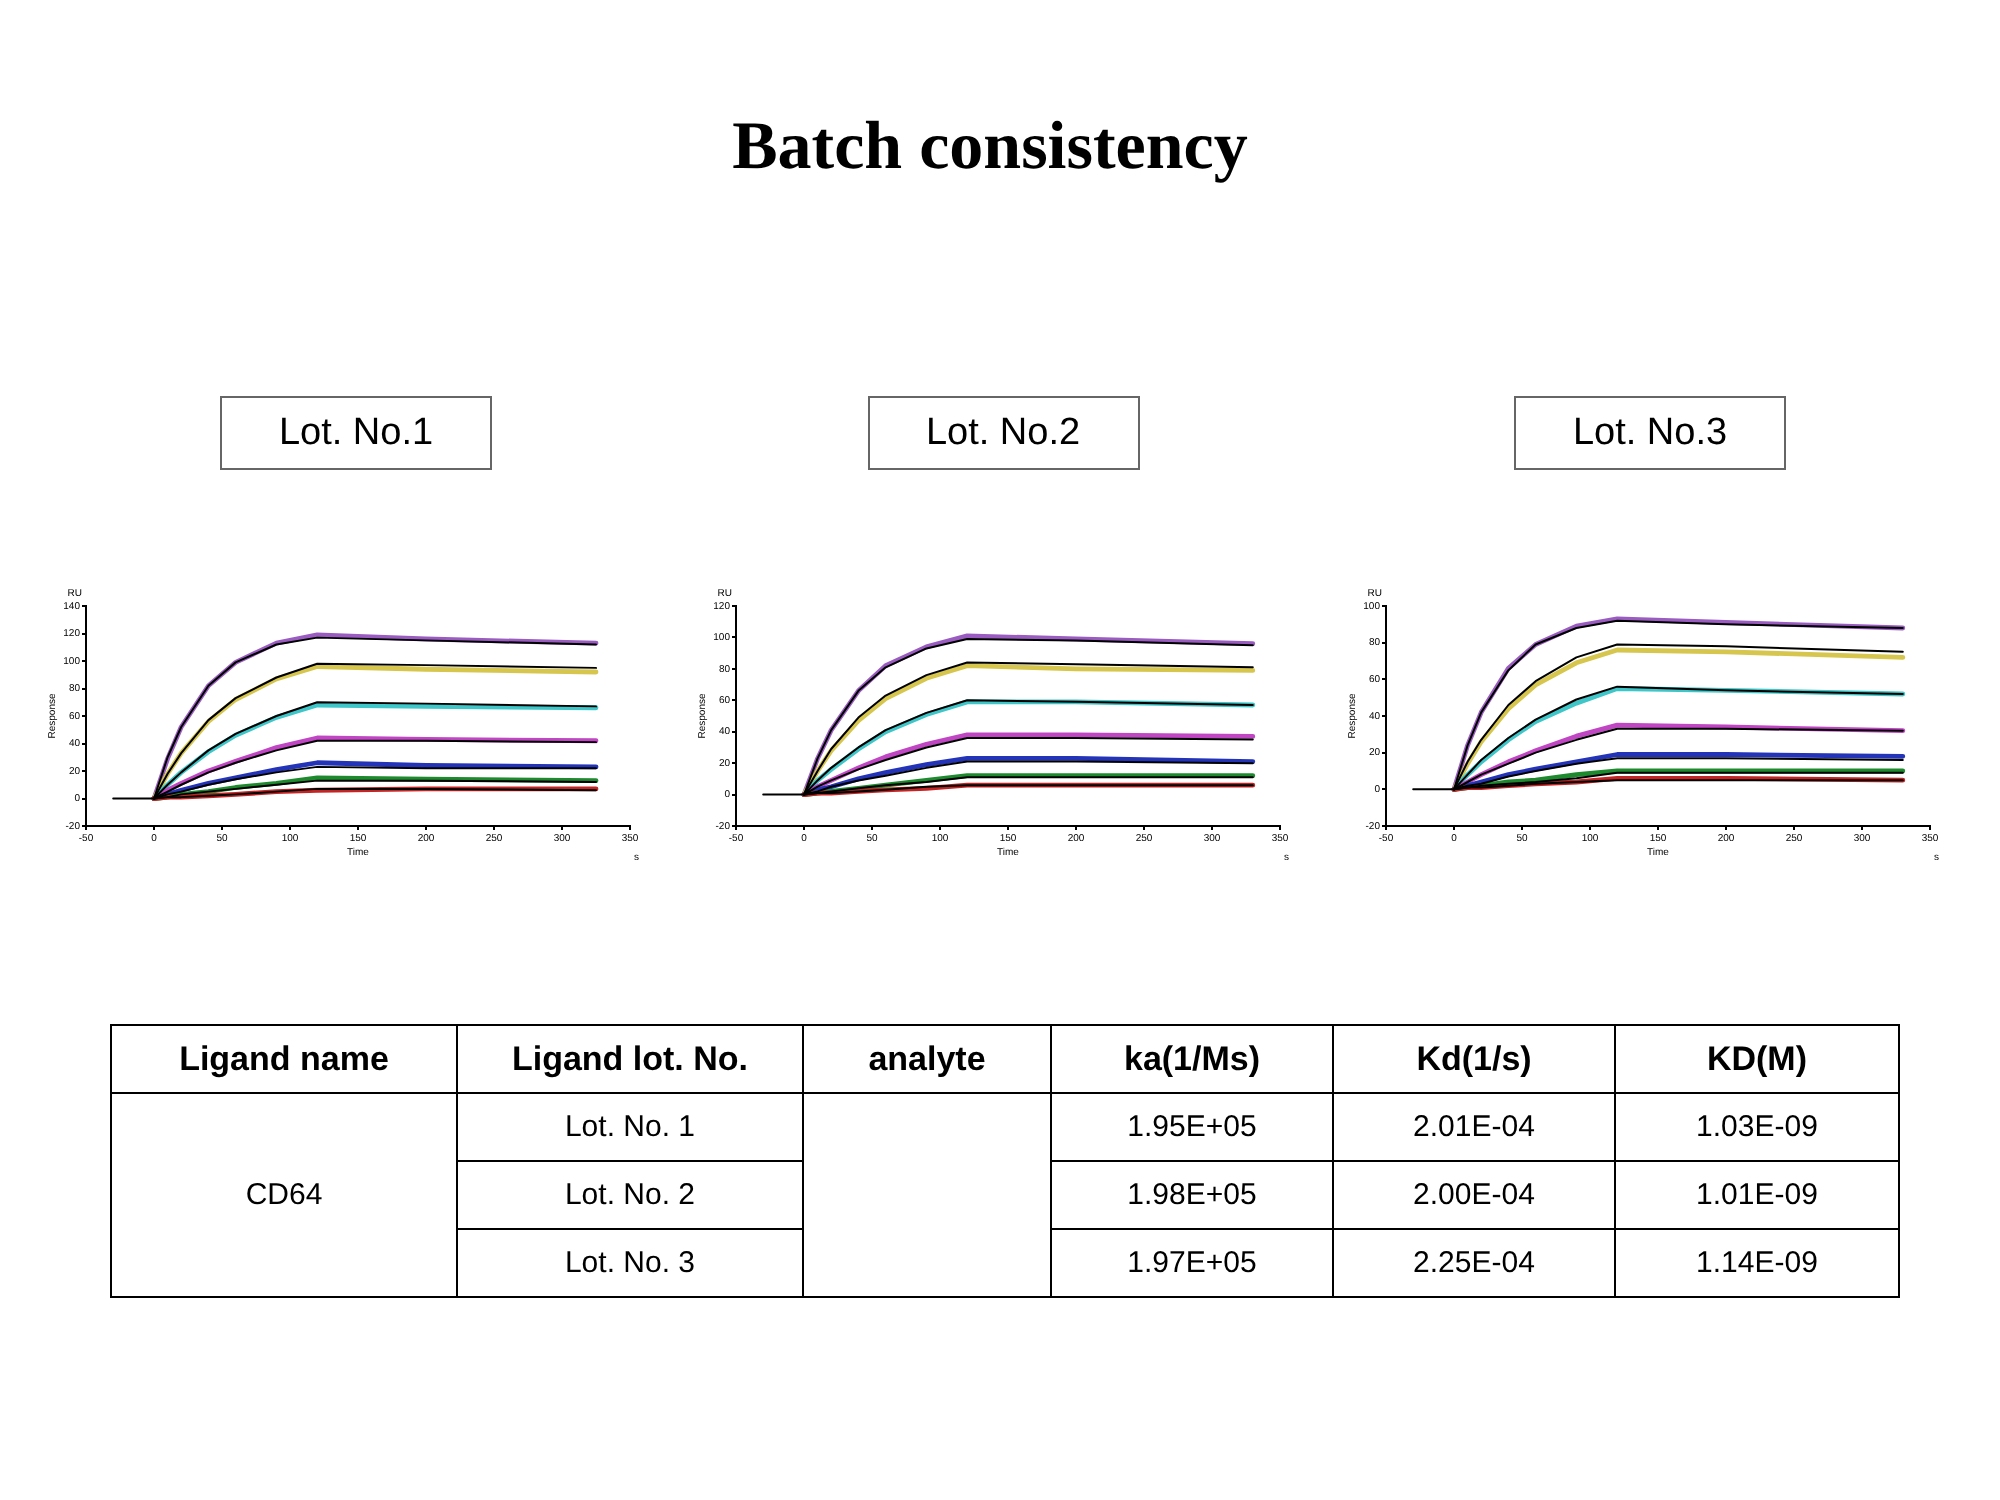 The width and height of the screenshot is (2000, 1500). Describe the element at coordinates (927, 1059) in the screenshot. I see `category-label: analyte` at that location.